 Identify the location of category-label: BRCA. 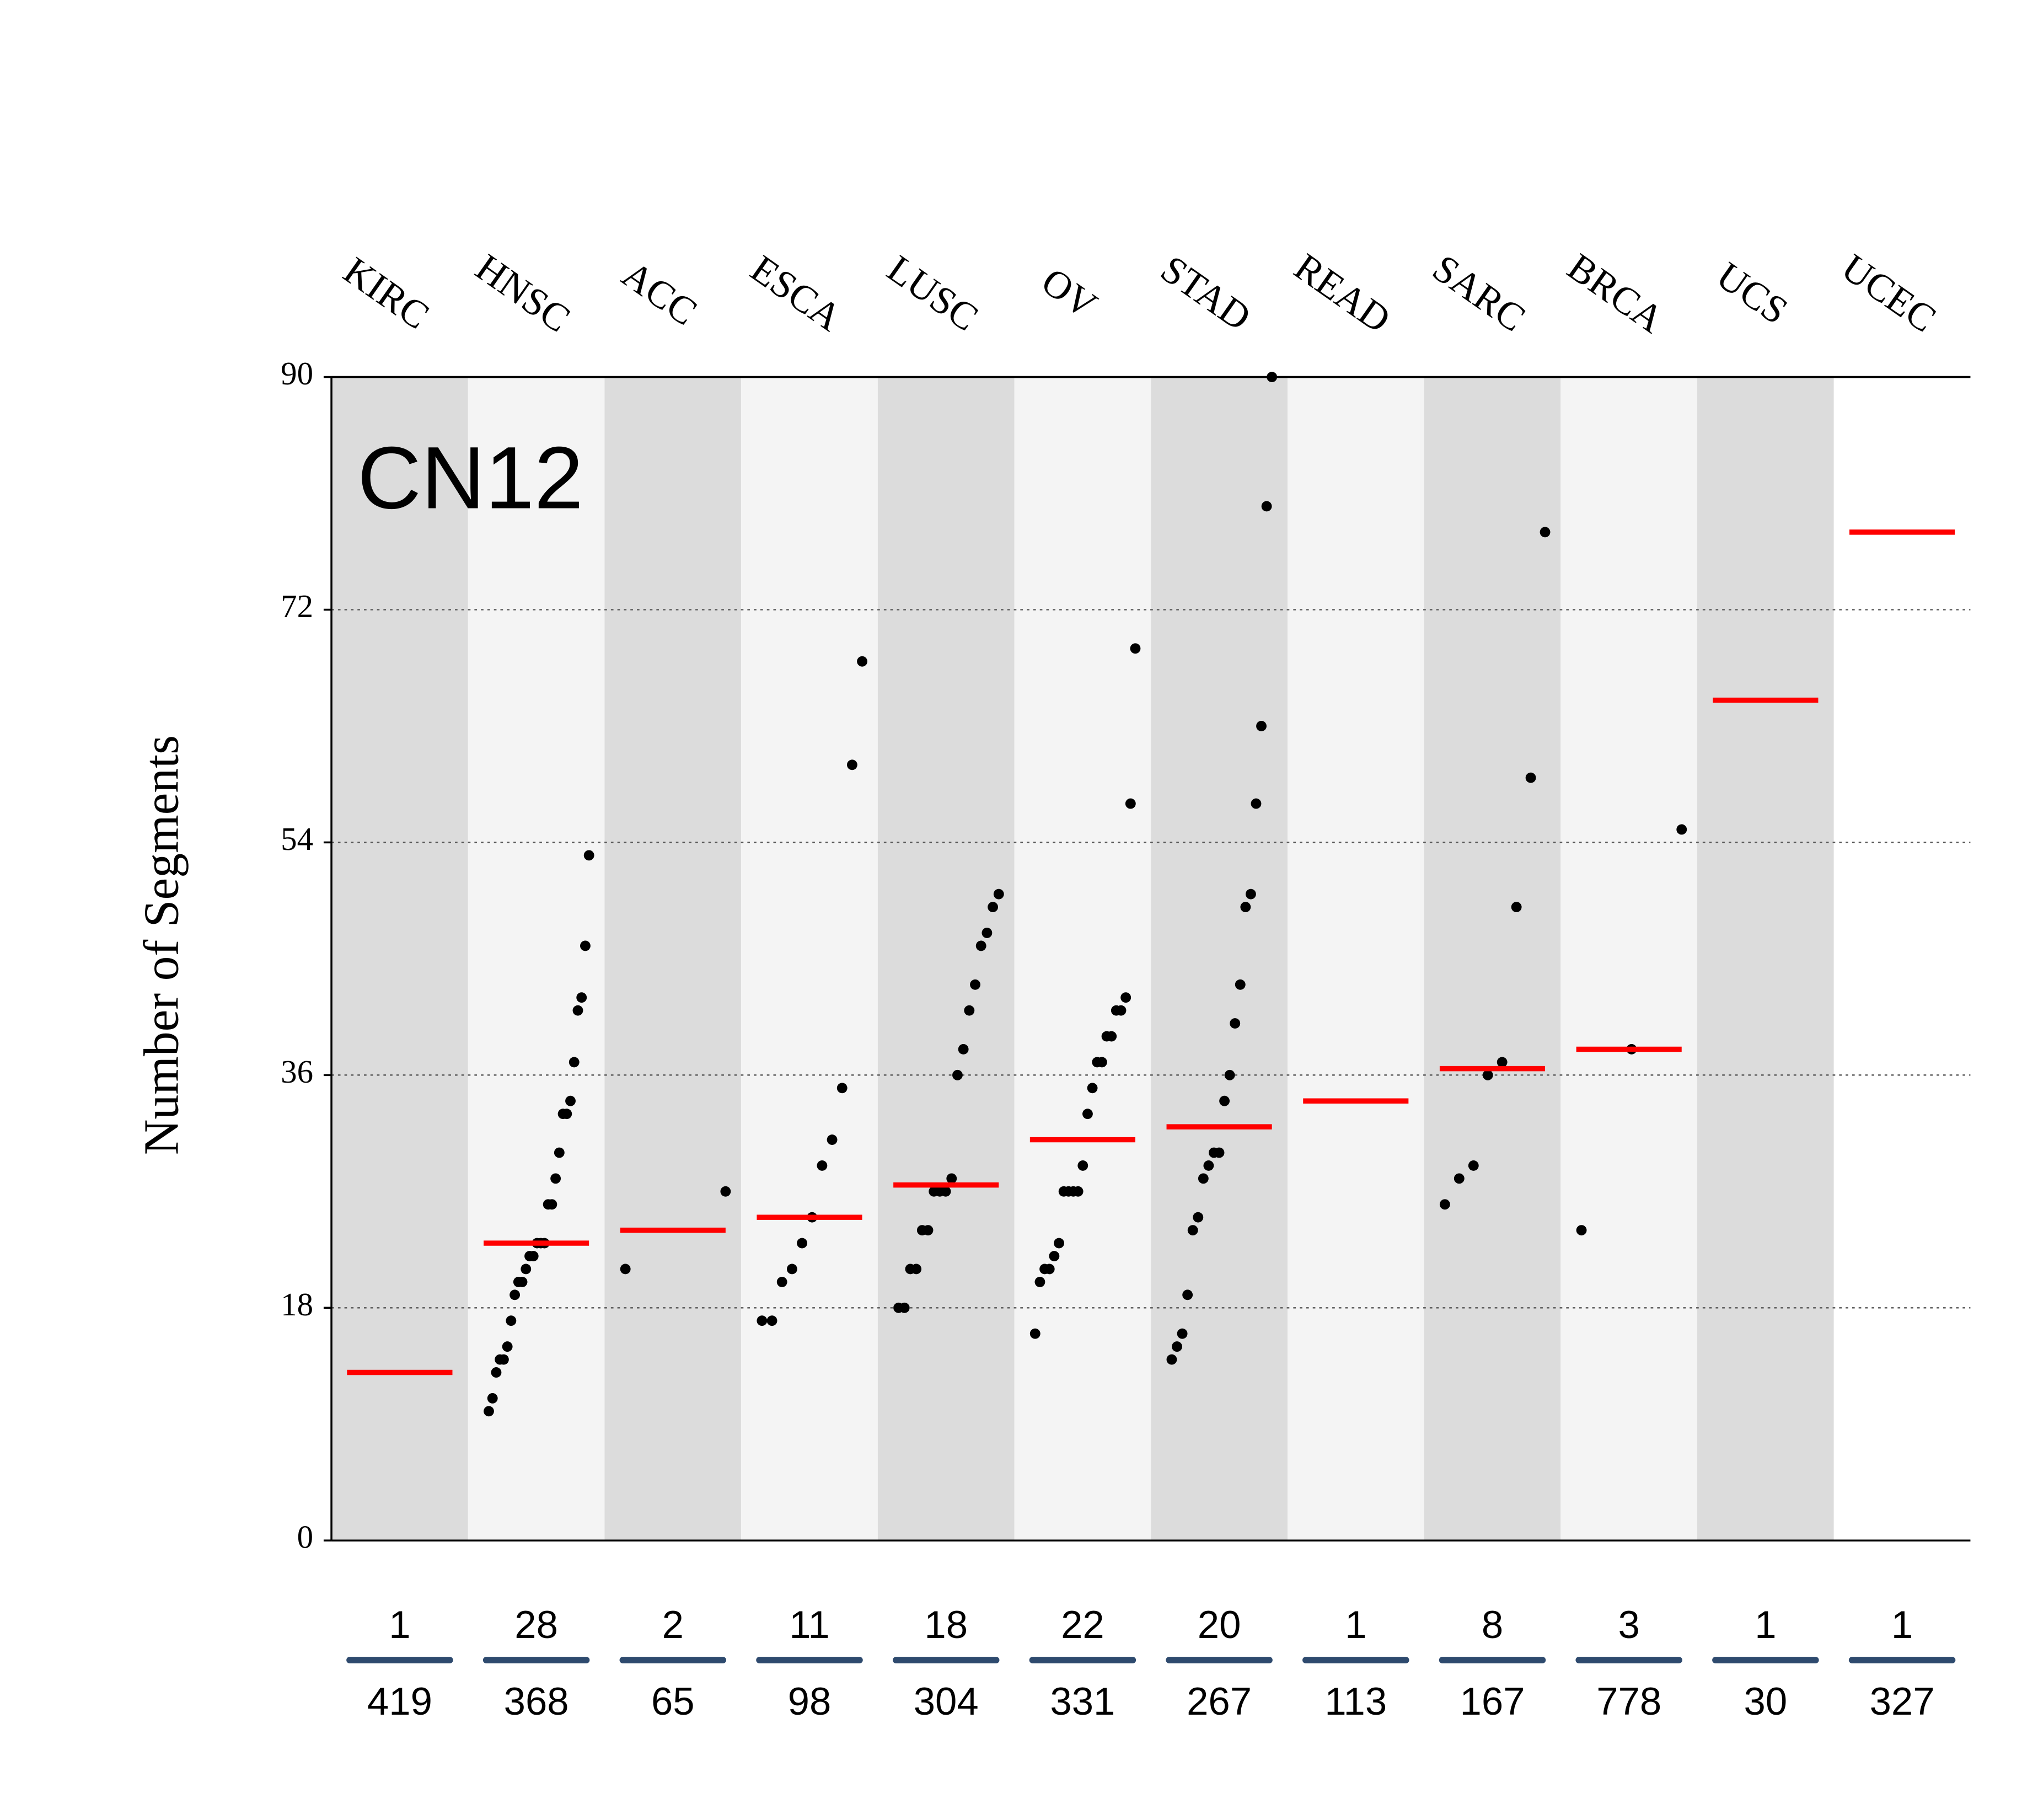
(1616, 293).